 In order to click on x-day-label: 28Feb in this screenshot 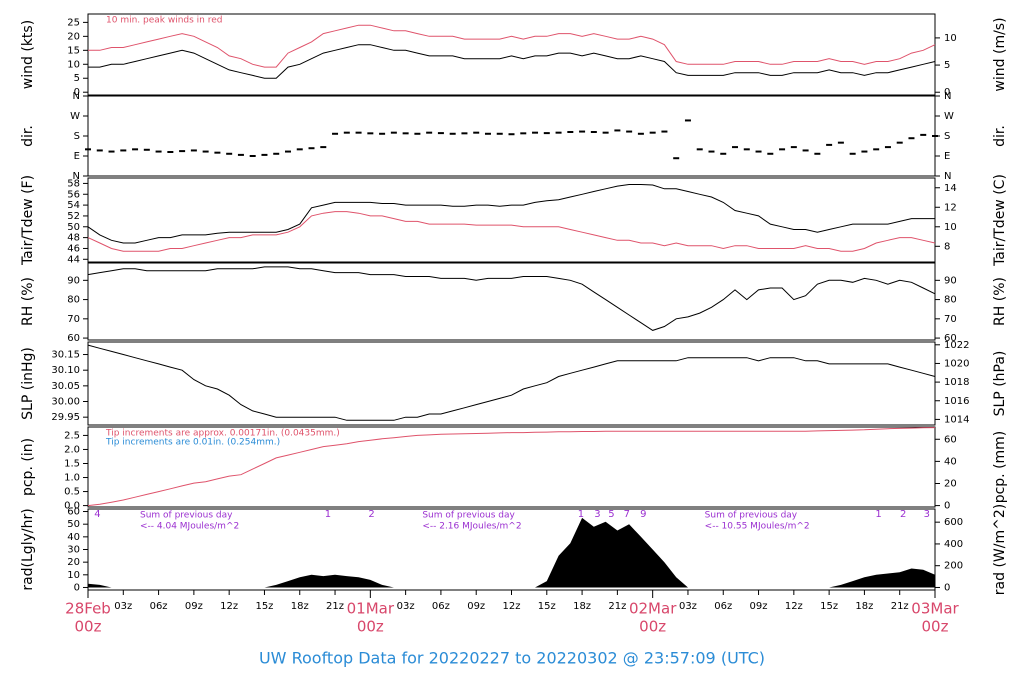, I will do `click(88, 609)`.